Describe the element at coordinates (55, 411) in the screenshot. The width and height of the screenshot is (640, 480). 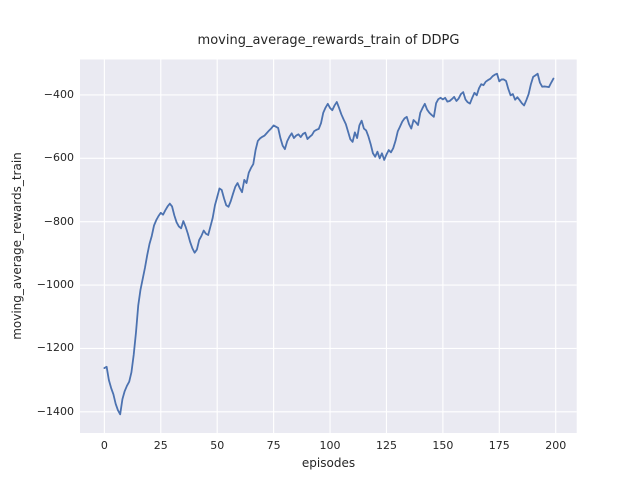
I see `y-tick-label: −1400` at that location.